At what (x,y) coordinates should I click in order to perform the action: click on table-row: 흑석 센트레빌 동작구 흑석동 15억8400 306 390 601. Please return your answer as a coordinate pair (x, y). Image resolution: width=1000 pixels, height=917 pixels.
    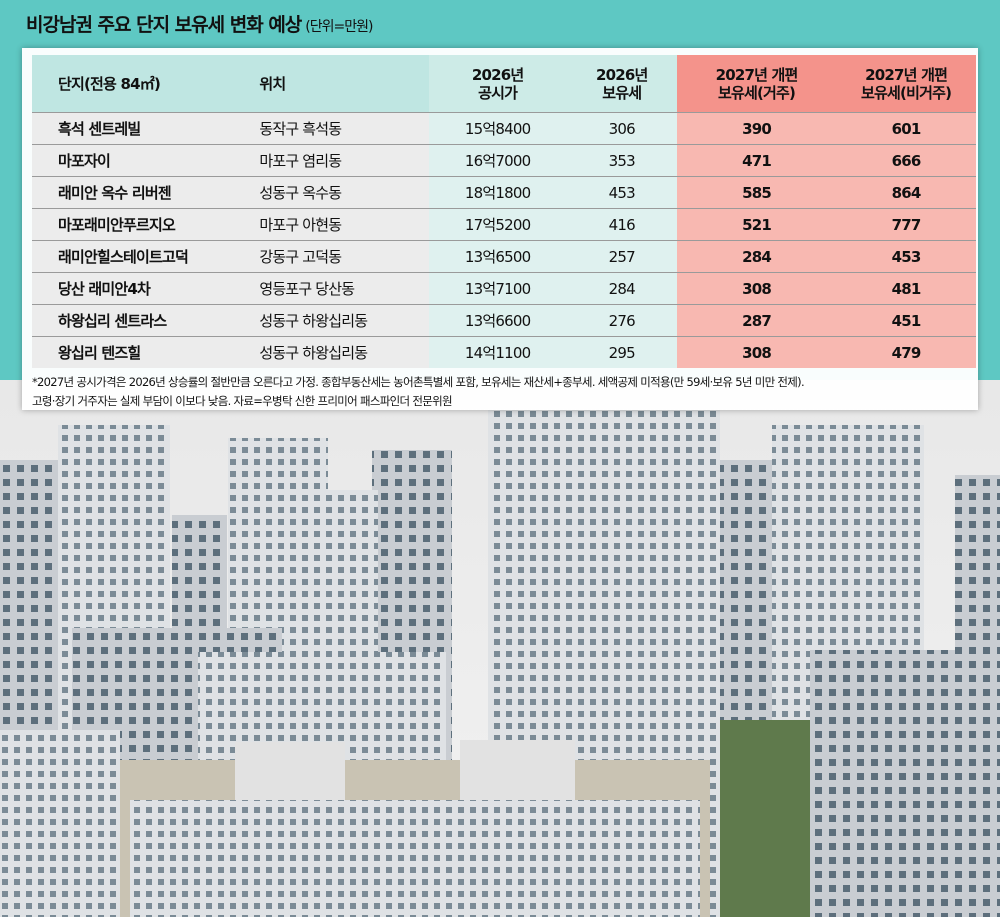
    Looking at the image, I should click on (504, 128).